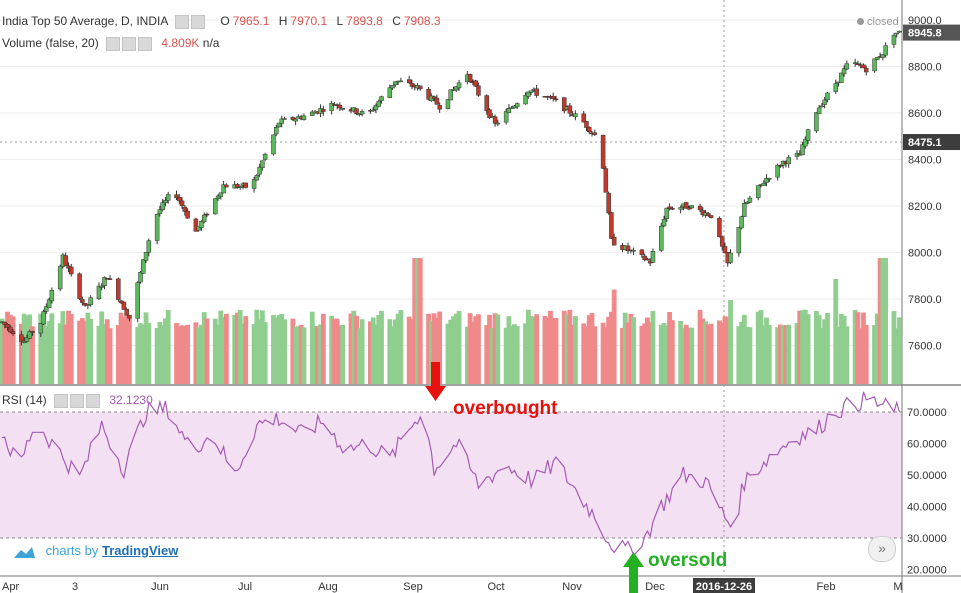 The image size is (961, 593). I want to click on ohlc-high-key: H, so click(283, 21).